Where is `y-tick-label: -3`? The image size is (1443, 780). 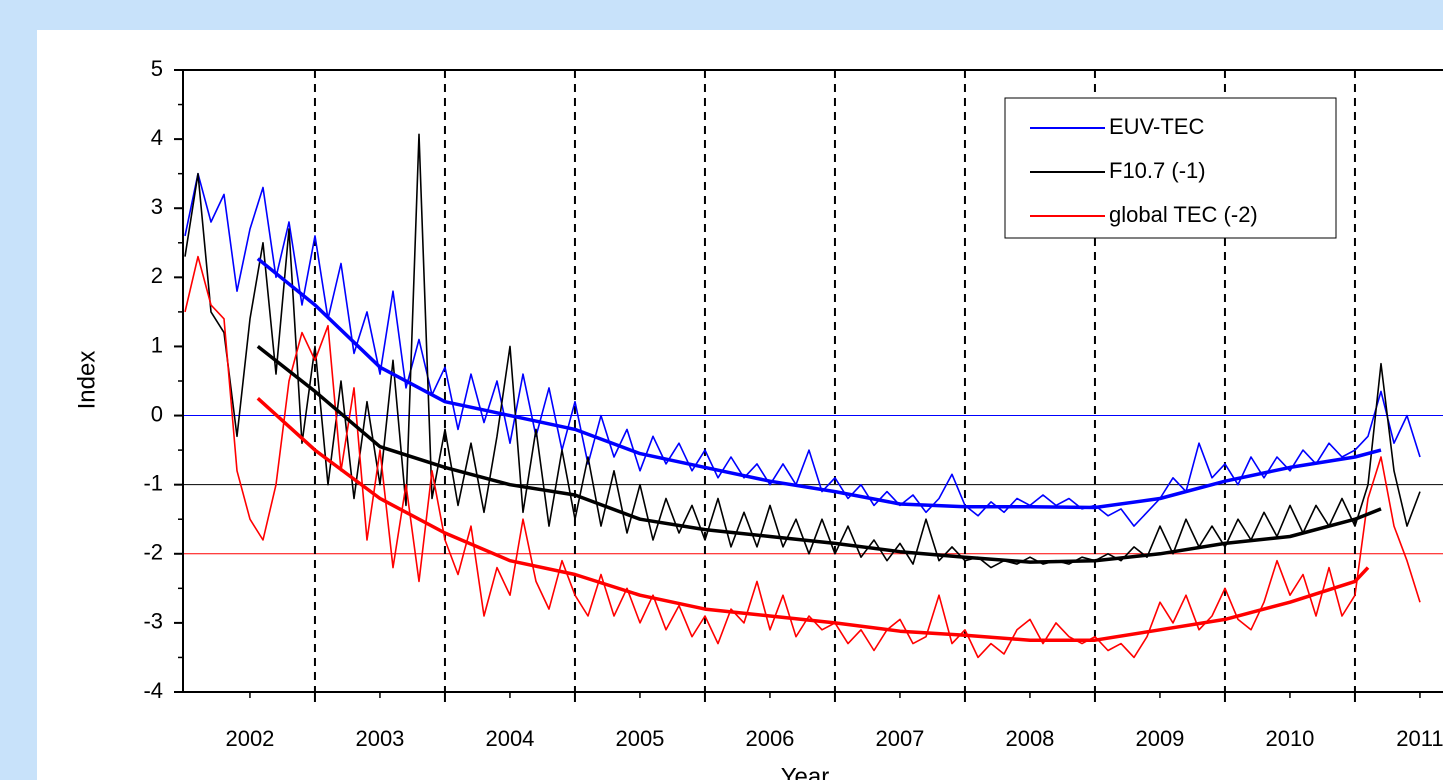 y-tick-label: -3 is located at coordinates (153, 621).